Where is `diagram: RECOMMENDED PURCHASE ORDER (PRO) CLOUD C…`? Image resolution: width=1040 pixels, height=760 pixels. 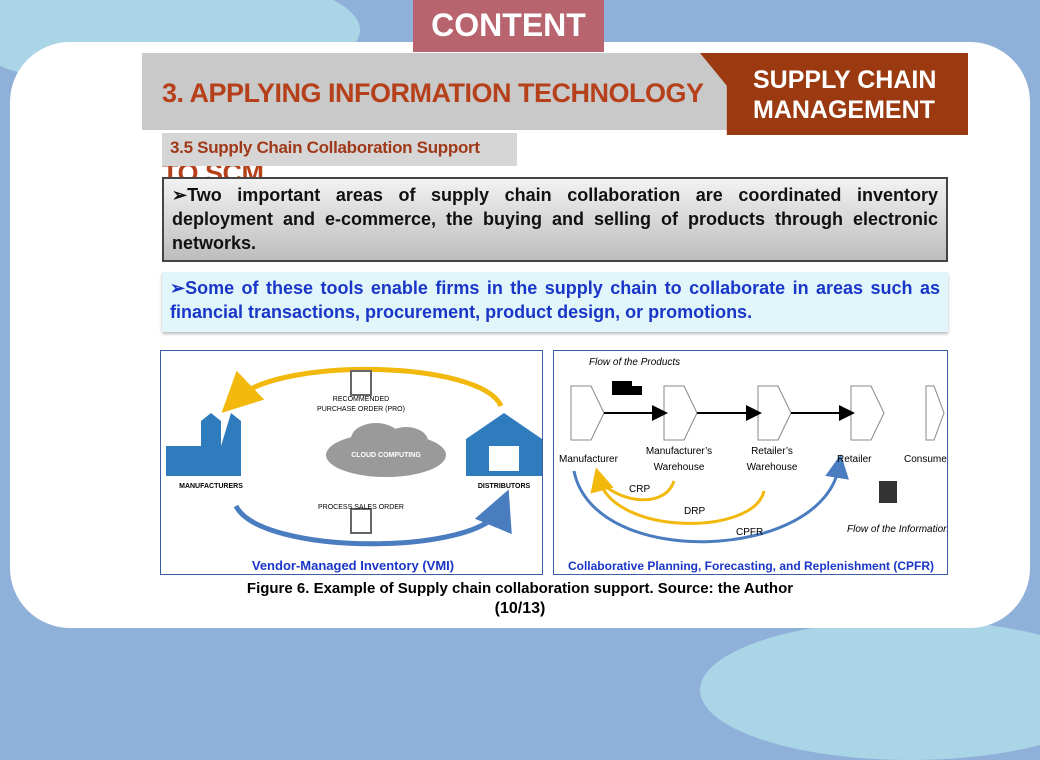
diagram: RECOMMENDED PURCHASE ORDER (PRO) CLOUD C… is located at coordinates (354, 469).